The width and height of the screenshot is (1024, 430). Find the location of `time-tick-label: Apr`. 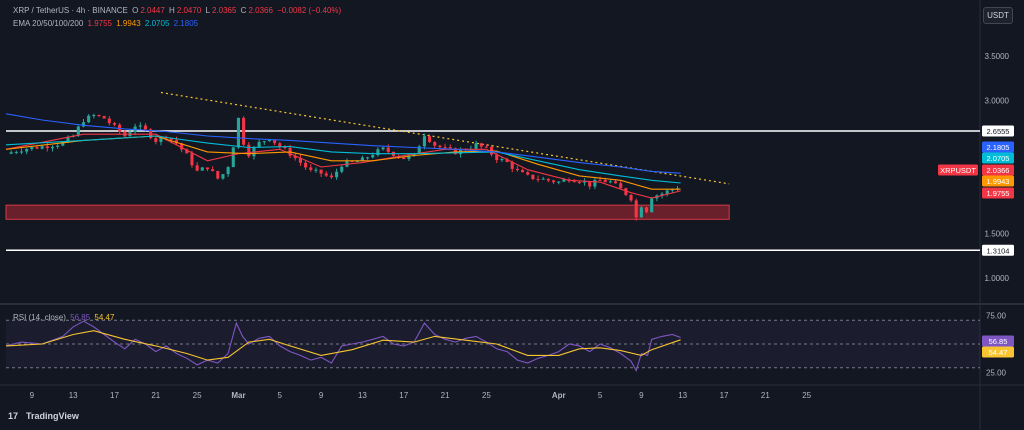

time-tick-label: Apr is located at coordinates (559, 395).